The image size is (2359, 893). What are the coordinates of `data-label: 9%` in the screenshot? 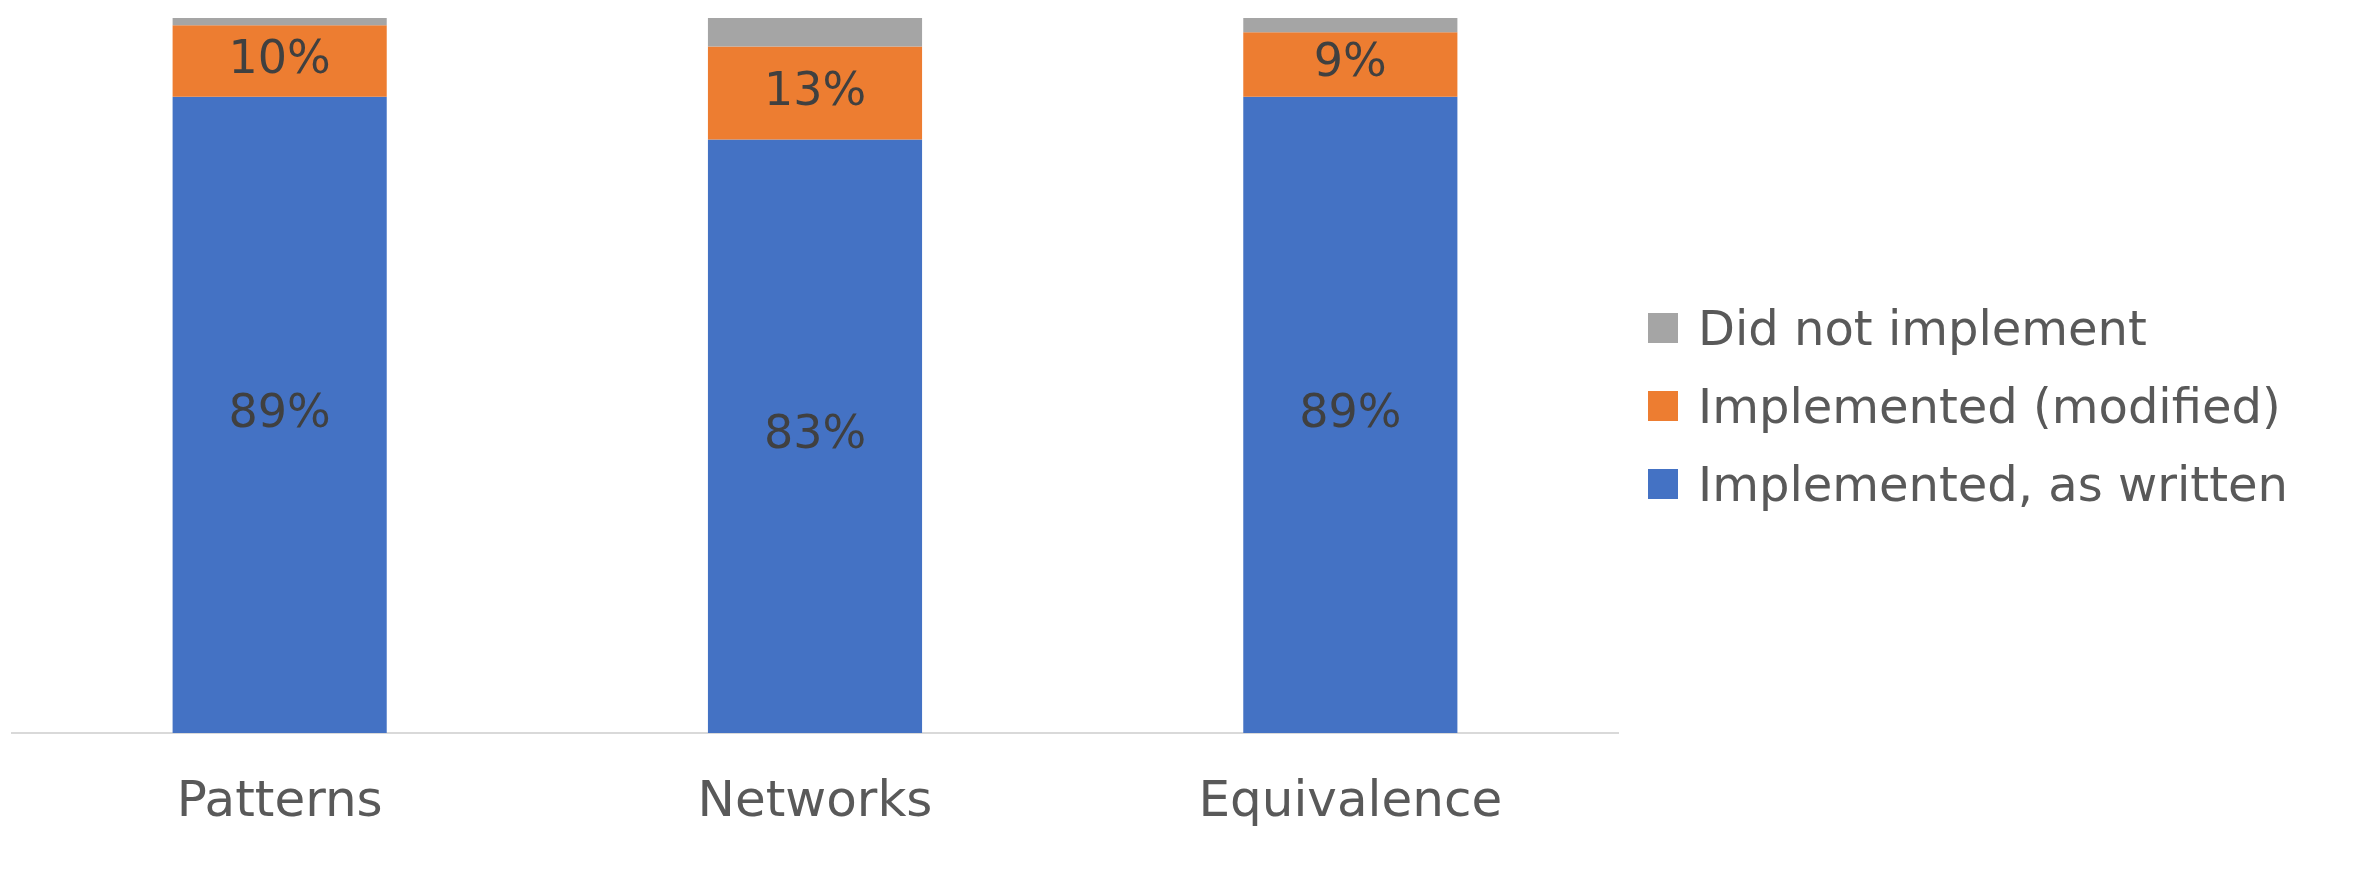 It's located at (1350, 60).